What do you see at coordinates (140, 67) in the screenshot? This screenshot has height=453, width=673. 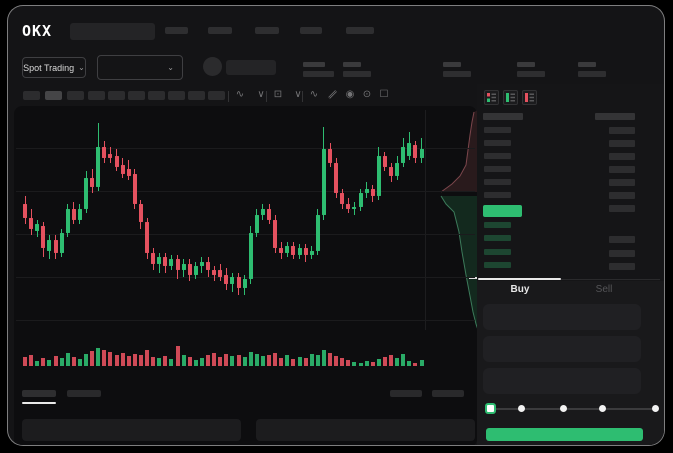 I see `pair-selector: ⌄` at bounding box center [140, 67].